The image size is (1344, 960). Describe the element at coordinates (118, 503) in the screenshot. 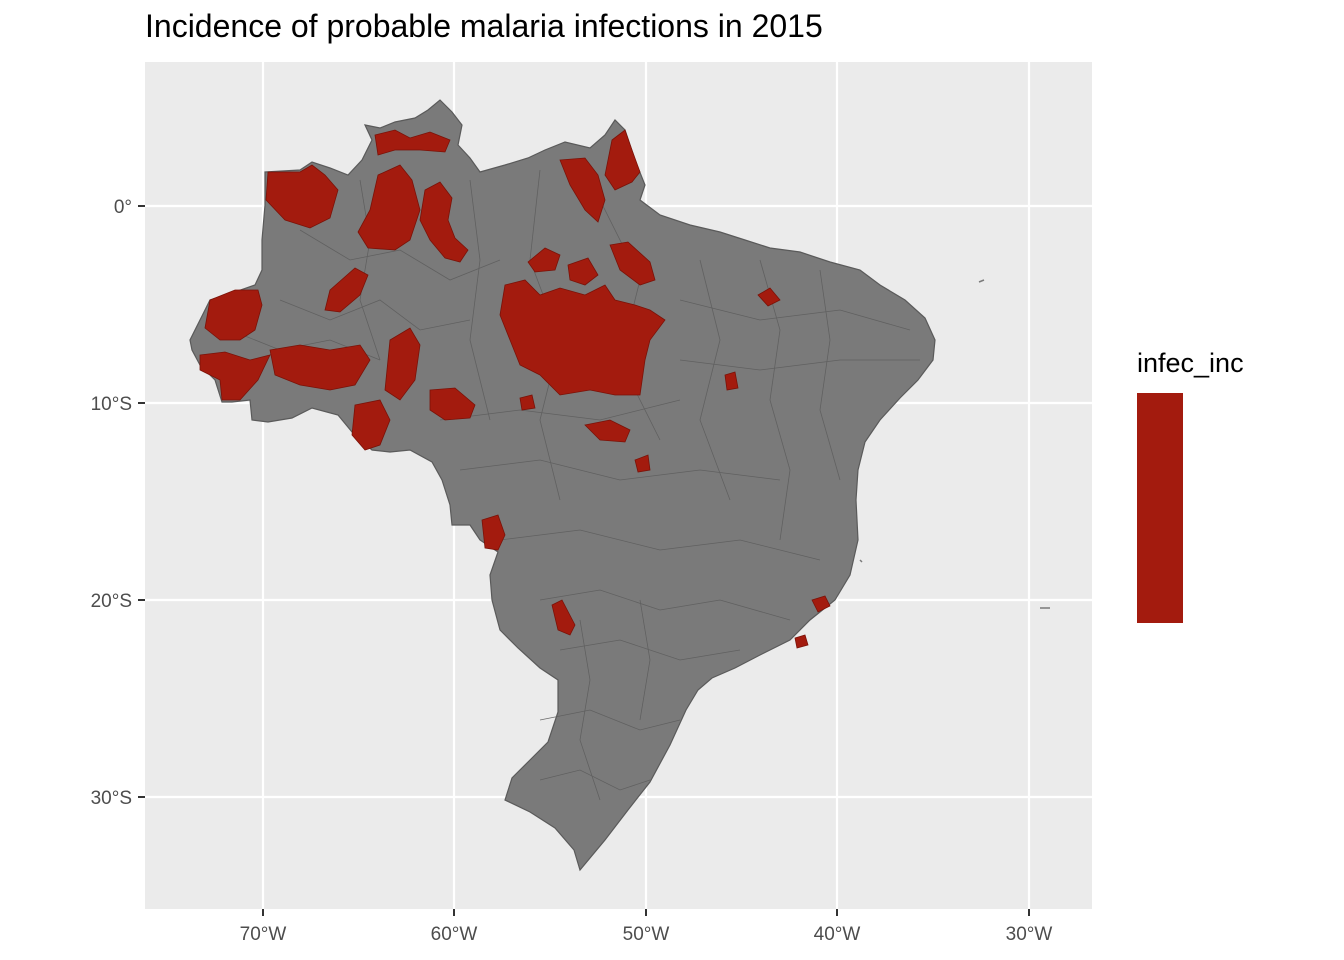

I see `y-axis: 0° 10°S 20°S 30°S` at that location.